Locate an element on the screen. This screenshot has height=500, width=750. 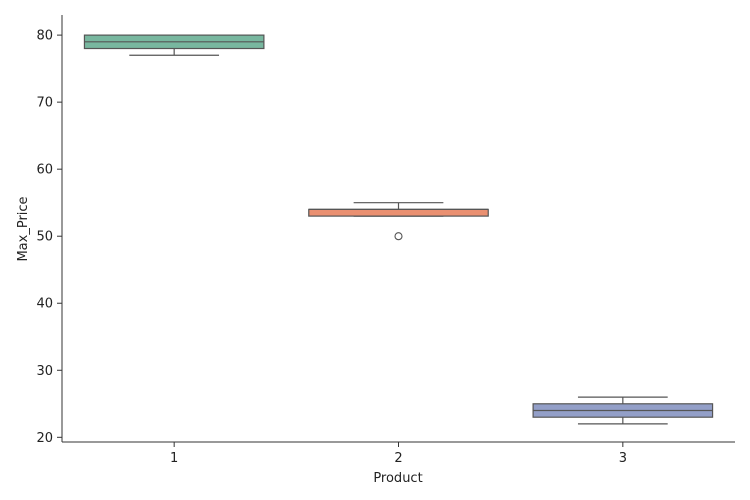
y-tick-label: 20 is located at coordinates (44, 438).